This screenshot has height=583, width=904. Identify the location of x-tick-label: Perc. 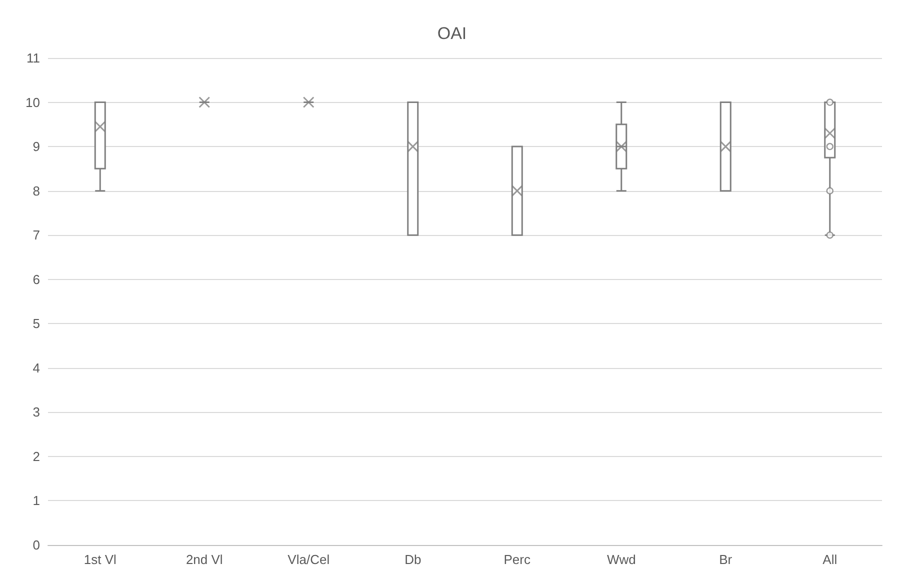
(517, 559).